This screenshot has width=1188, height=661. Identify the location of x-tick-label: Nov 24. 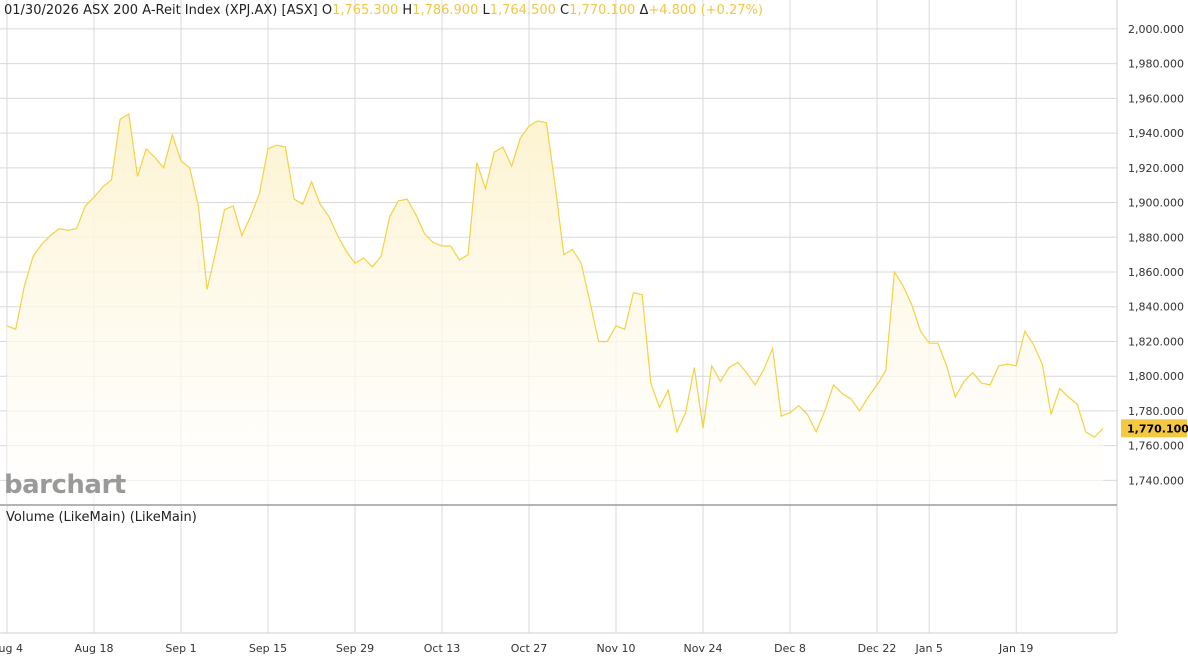
(703, 648).